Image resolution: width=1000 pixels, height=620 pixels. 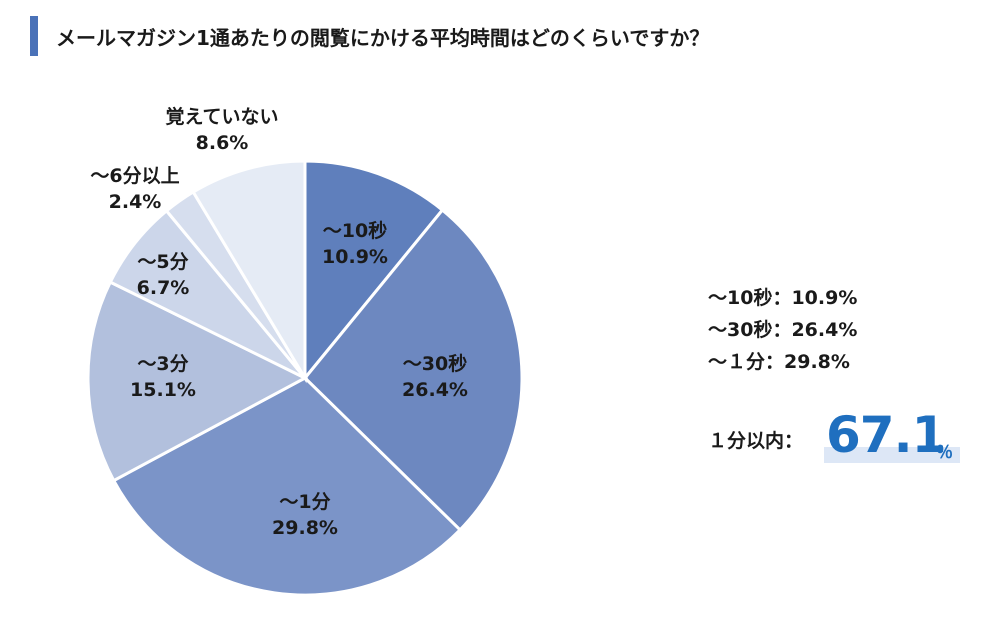 What do you see at coordinates (162, 364) in the screenshot?
I see `slice-name-label-4: ～3分` at bounding box center [162, 364].